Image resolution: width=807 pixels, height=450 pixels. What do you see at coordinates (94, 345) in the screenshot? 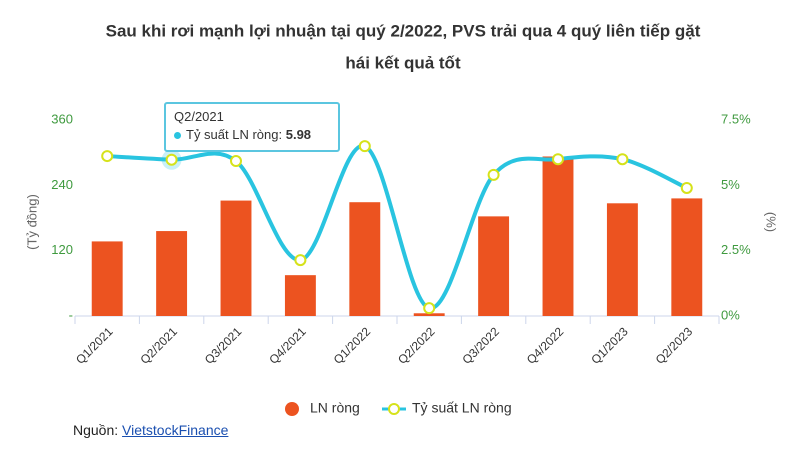
I see `x-tick-label: Q1/2021` at bounding box center [94, 345].